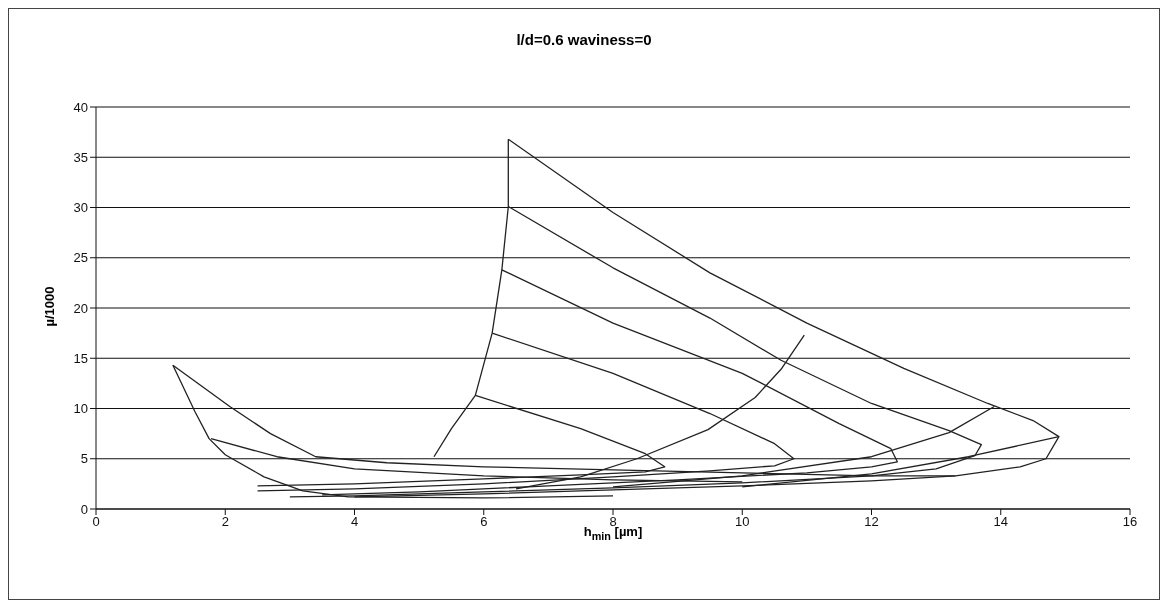  Describe the element at coordinates (49, 307) in the screenshot. I see `y-axis-title: µ/1000` at that location.